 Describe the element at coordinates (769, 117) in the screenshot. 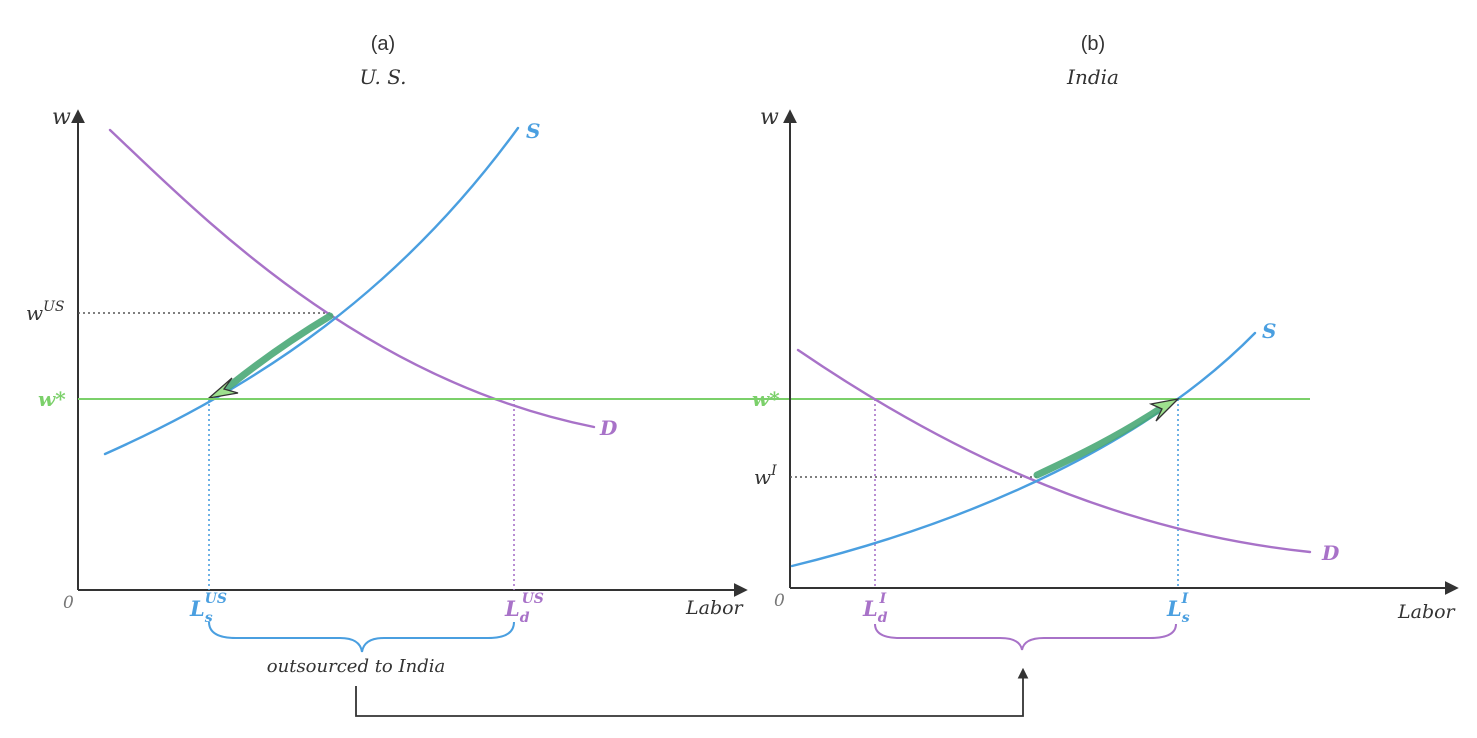

I see `panel-b-y-axis-label: w` at that location.